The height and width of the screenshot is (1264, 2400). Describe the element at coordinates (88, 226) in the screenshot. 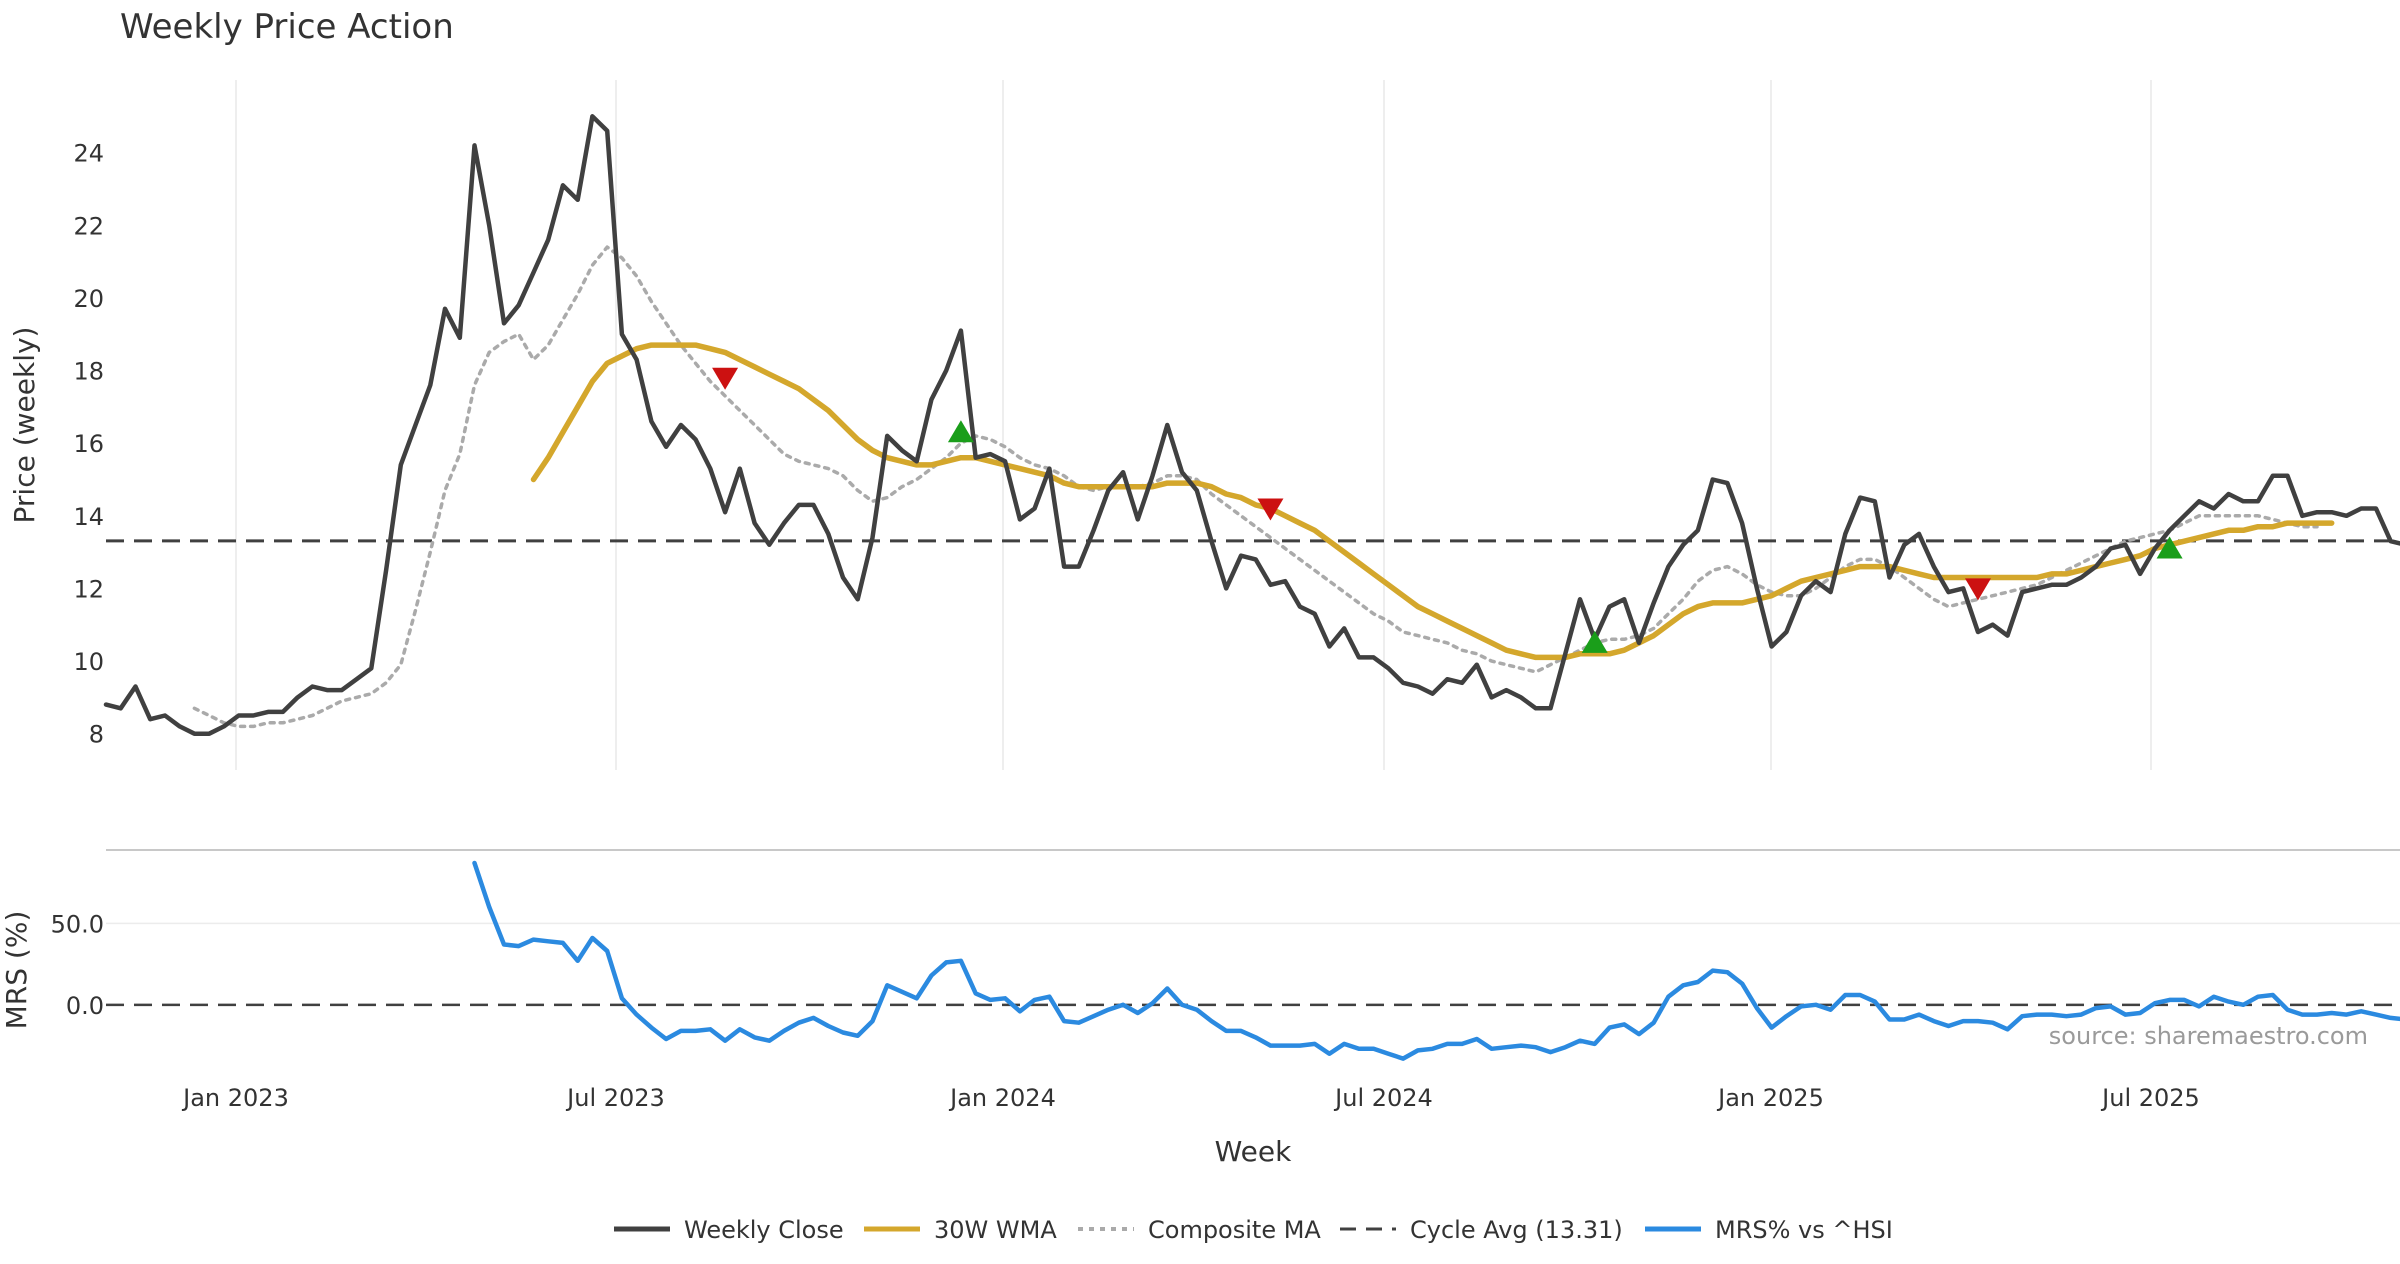

I see `price-y-tick-label: 22` at that location.